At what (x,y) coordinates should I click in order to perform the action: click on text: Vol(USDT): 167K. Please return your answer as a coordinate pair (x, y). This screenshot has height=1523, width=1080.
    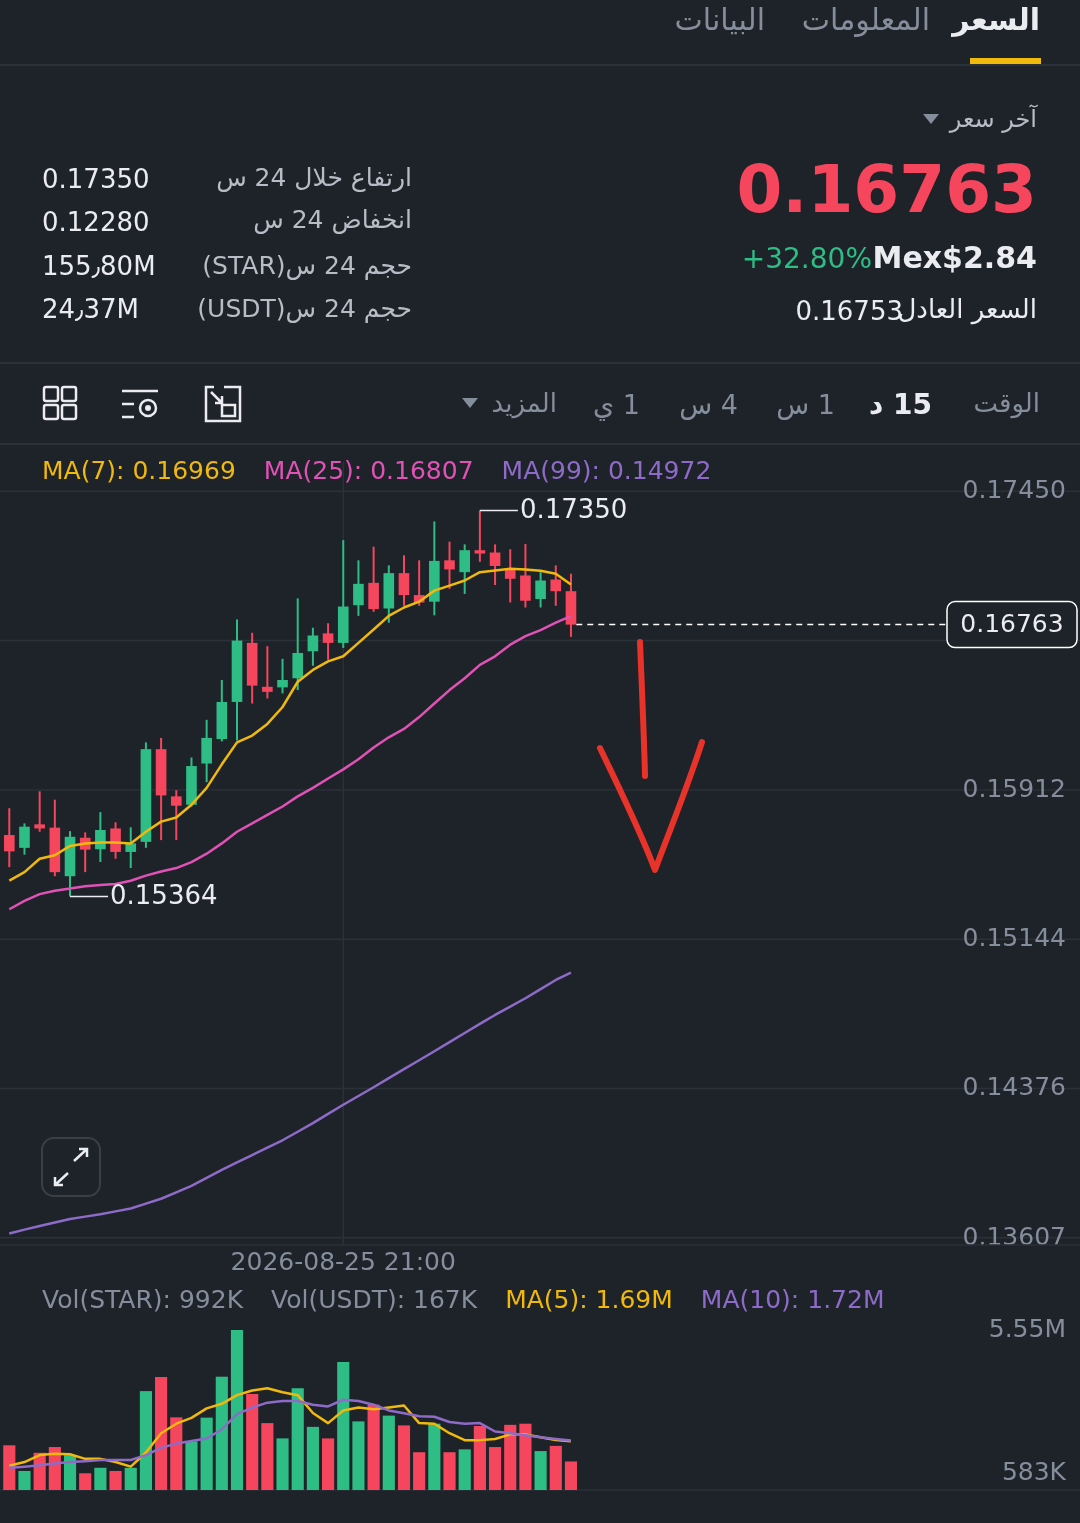
    Looking at the image, I should click on (374, 1299).